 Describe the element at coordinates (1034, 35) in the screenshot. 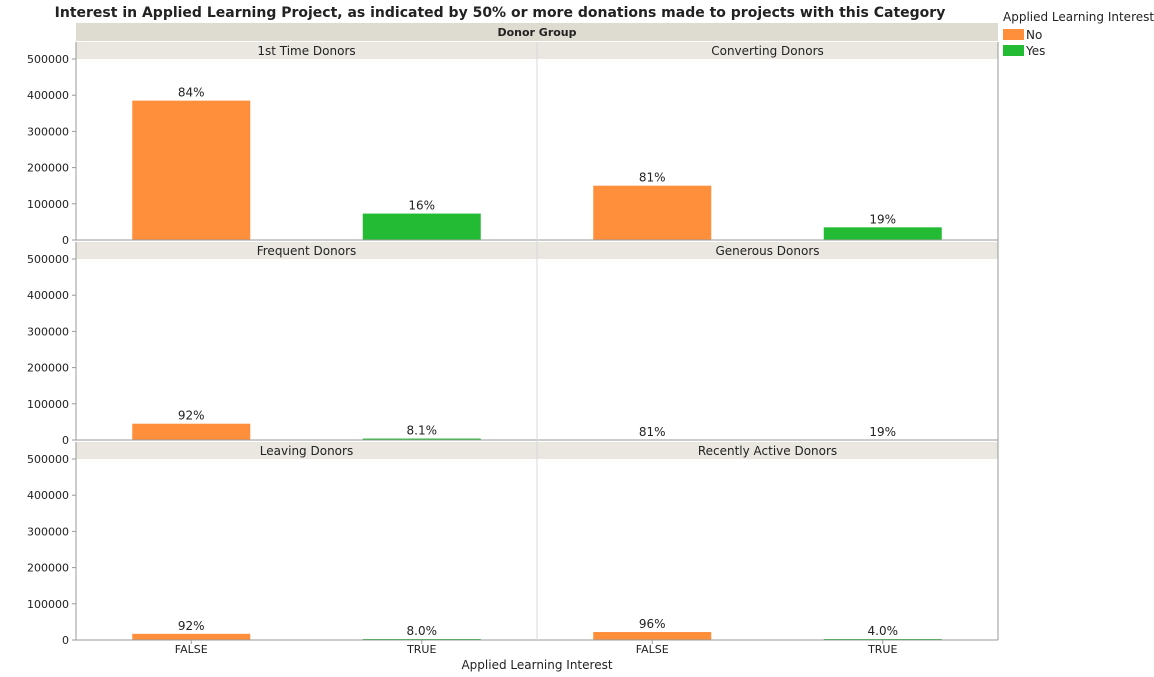

I see `legend-label-no: No` at that location.